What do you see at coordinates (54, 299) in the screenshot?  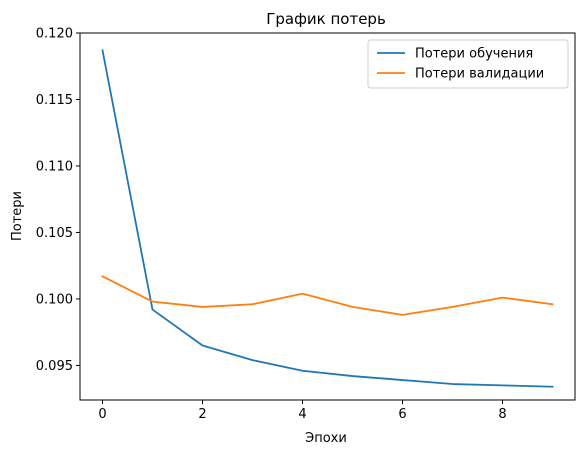 I see `y-tick-label: 0.100` at bounding box center [54, 299].